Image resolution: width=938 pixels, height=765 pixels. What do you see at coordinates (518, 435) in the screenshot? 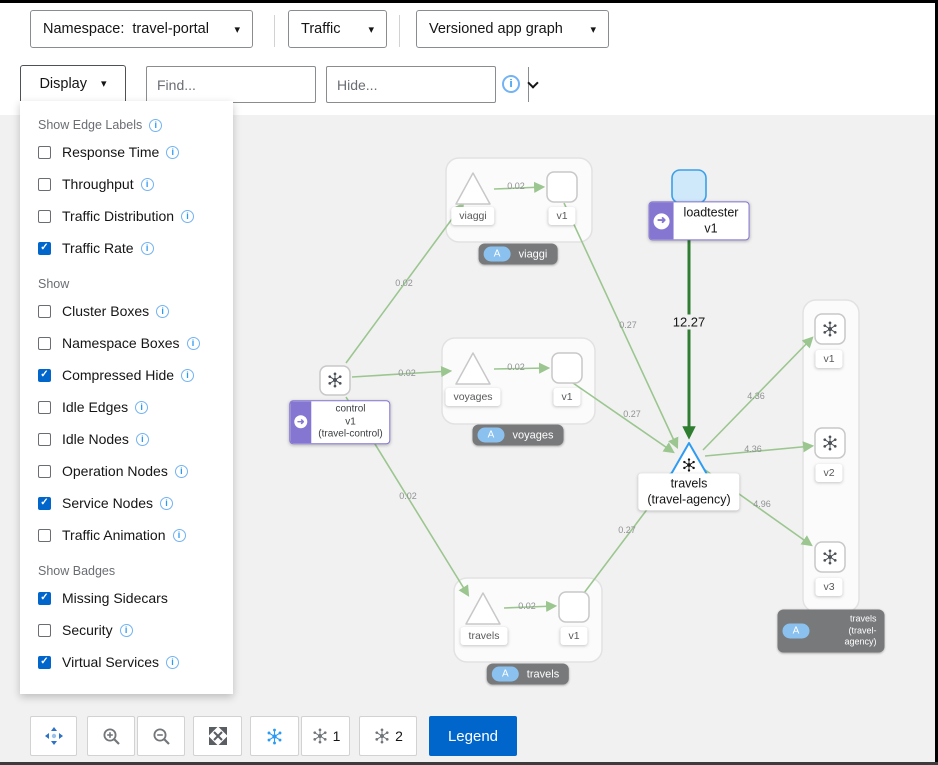
I see `voyages-group-badge: A voyages` at bounding box center [518, 435].